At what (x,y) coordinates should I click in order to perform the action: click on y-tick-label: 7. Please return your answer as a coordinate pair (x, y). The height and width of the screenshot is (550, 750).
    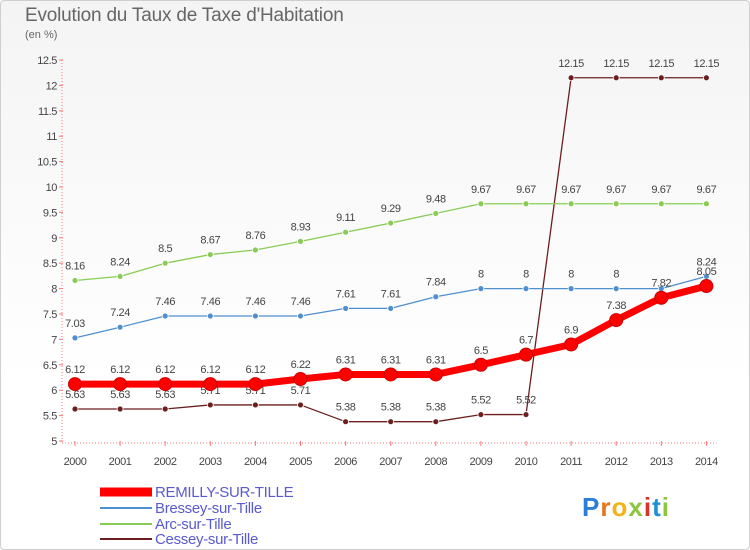
    Looking at the image, I should click on (54, 340).